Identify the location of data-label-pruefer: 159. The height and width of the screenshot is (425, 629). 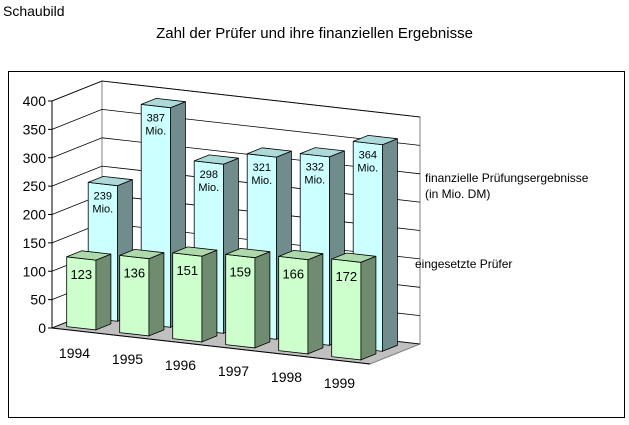
(240, 271).